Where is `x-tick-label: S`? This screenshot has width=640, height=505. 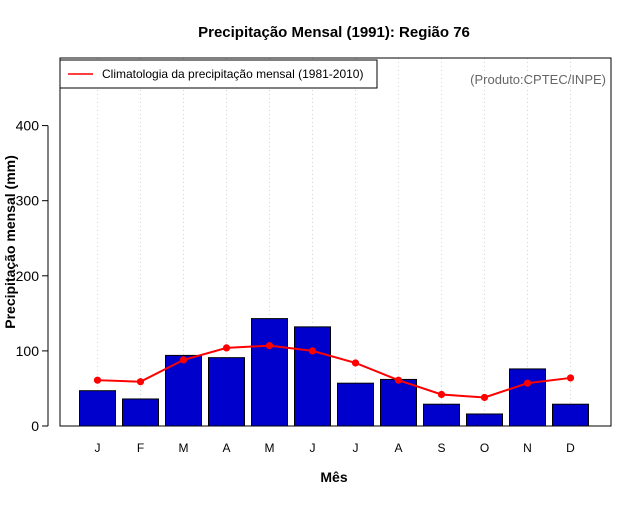
x-tick-label: S is located at coordinates (441, 448).